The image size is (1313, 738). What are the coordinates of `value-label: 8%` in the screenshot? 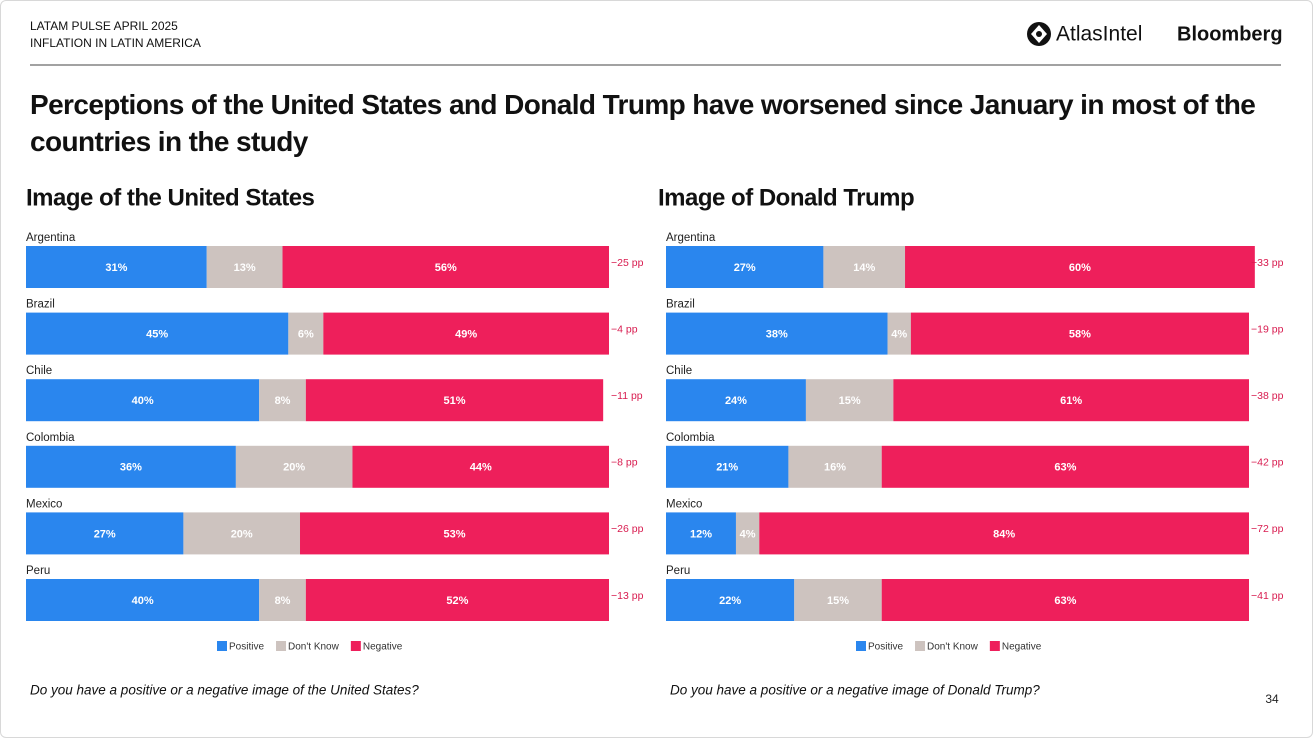 It's located at (283, 601).